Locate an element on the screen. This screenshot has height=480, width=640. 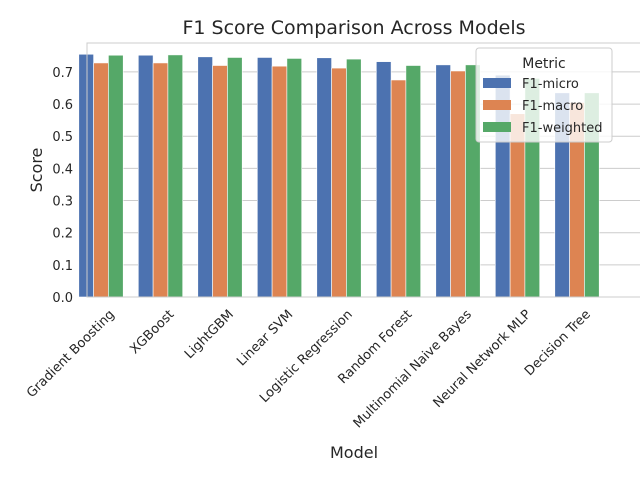
x-tick-label: XGBoost is located at coordinates (152, 332).